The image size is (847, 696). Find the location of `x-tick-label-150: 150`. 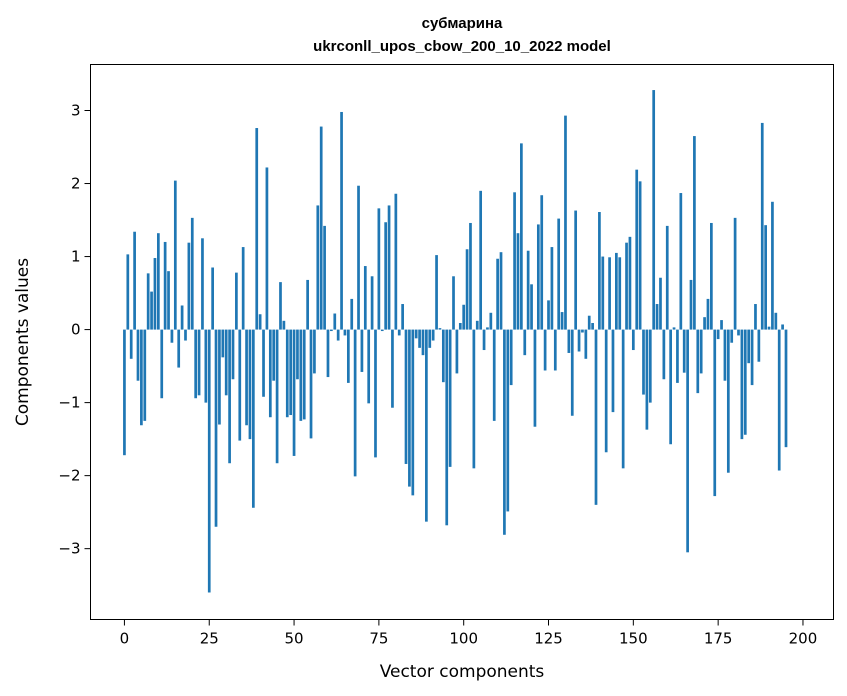

x-tick-label-150: 150 is located at coordinates (633, 639).